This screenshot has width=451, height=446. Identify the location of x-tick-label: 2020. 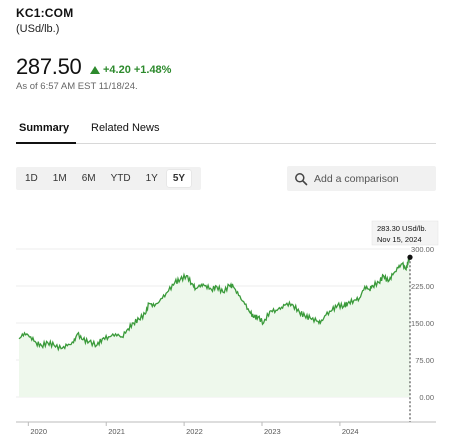
(38, 431).